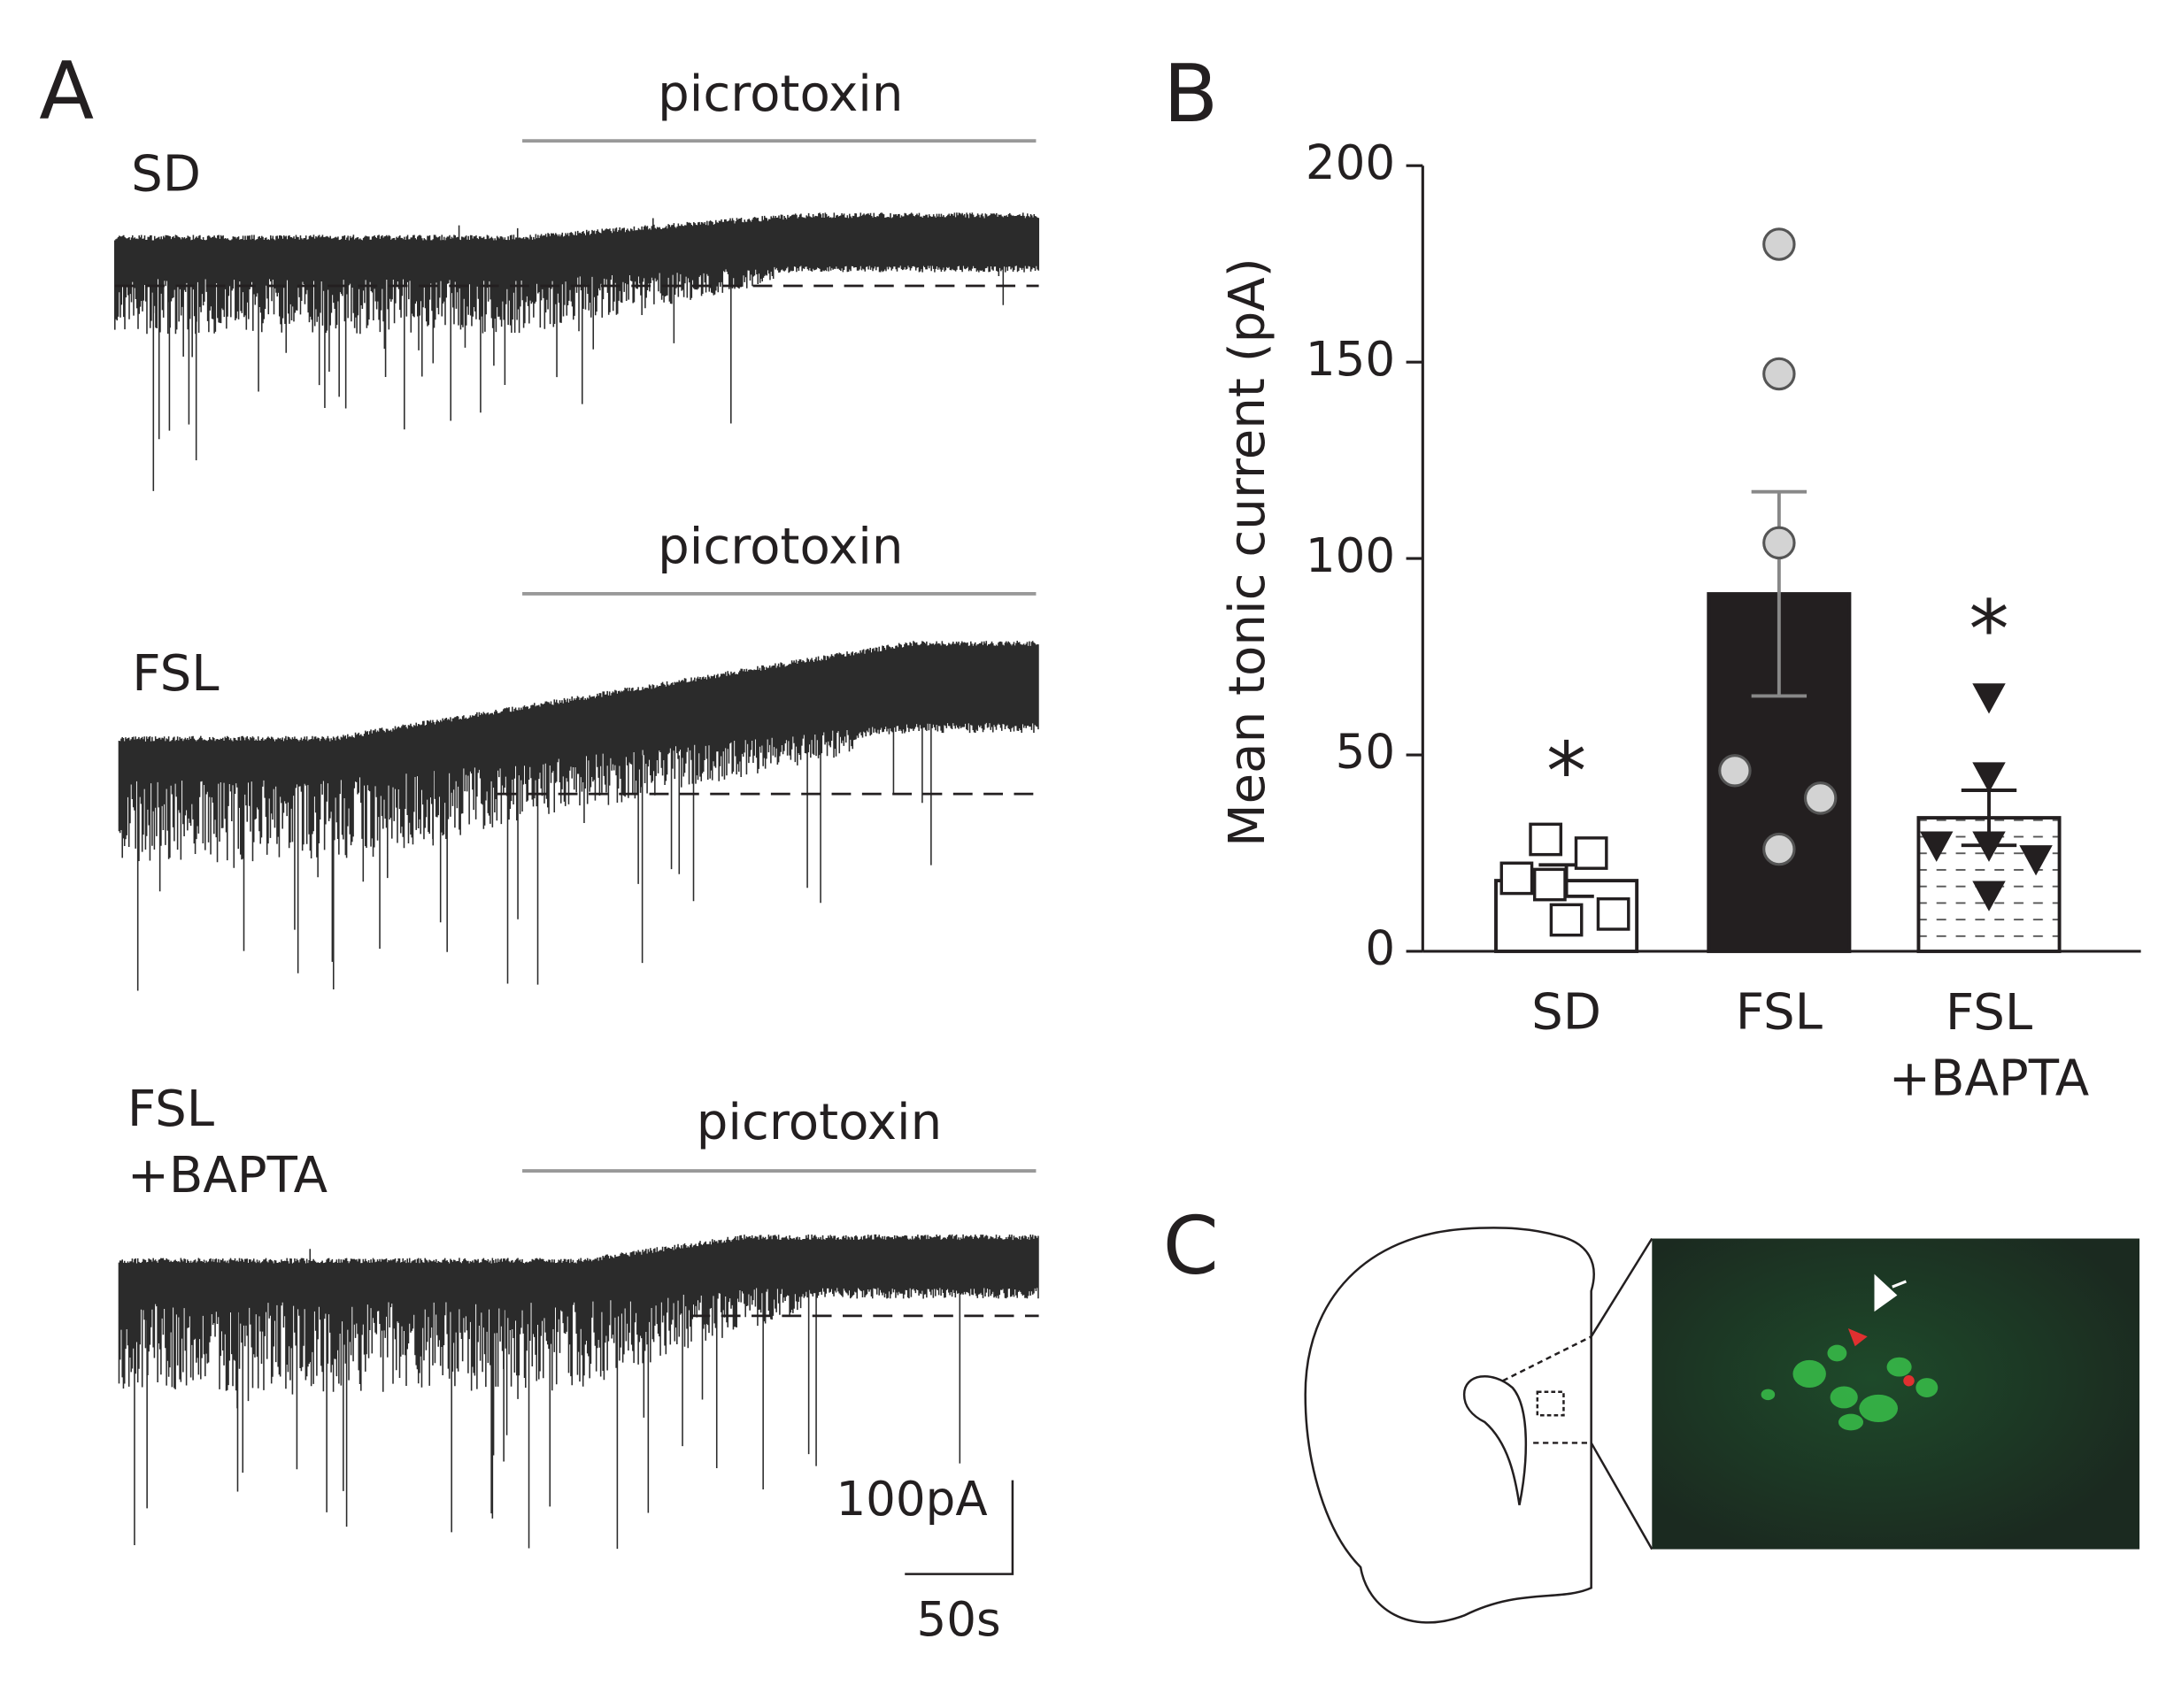  I want to click on trace-label: FSL +BAPTA, so click(227, 1142).